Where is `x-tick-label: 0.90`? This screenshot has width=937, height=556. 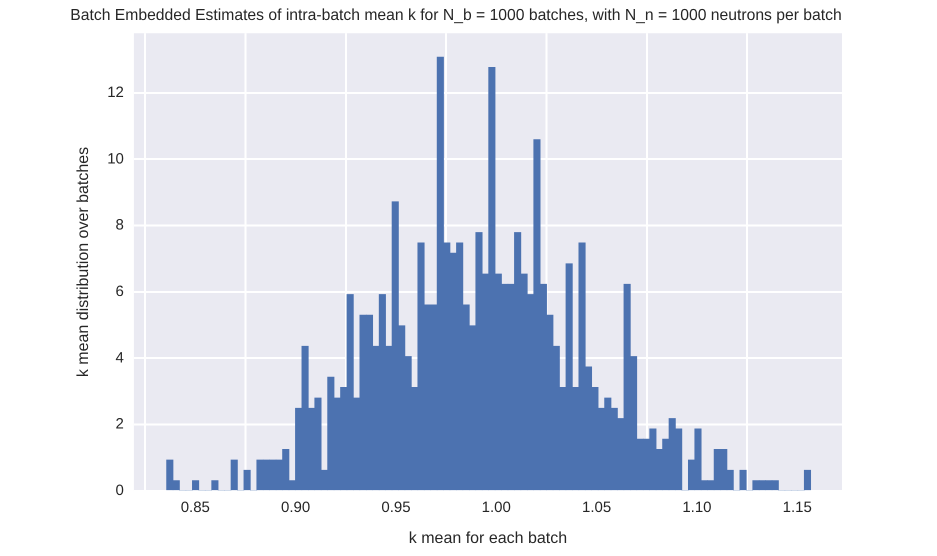
x-tick-label: 0.90 is located at coordinates (295, 507).